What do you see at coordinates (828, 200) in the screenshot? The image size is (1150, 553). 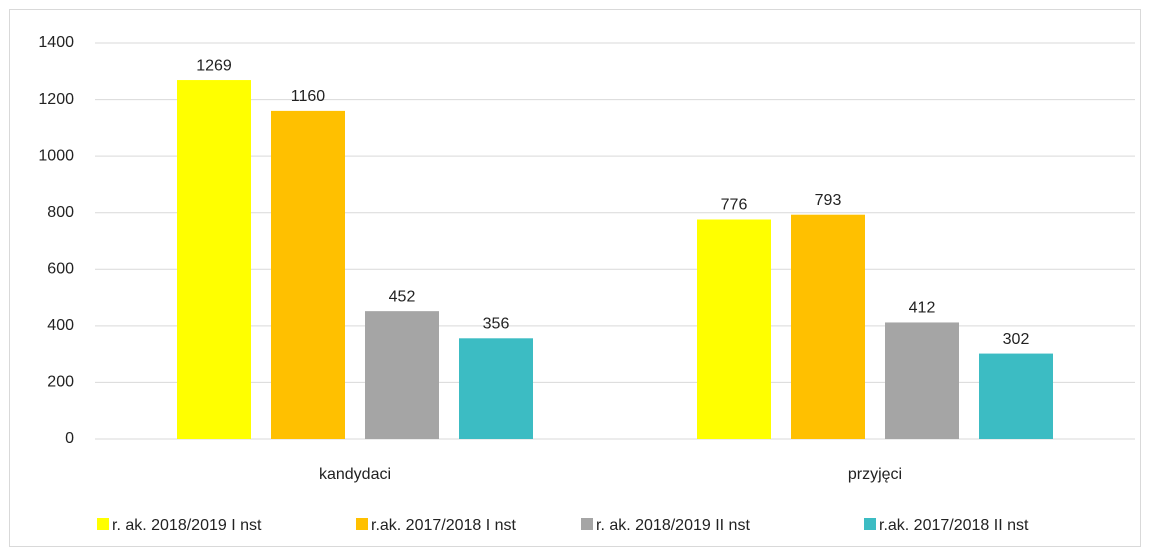 I see `data-label: 793` at bounding box center [828, 200].